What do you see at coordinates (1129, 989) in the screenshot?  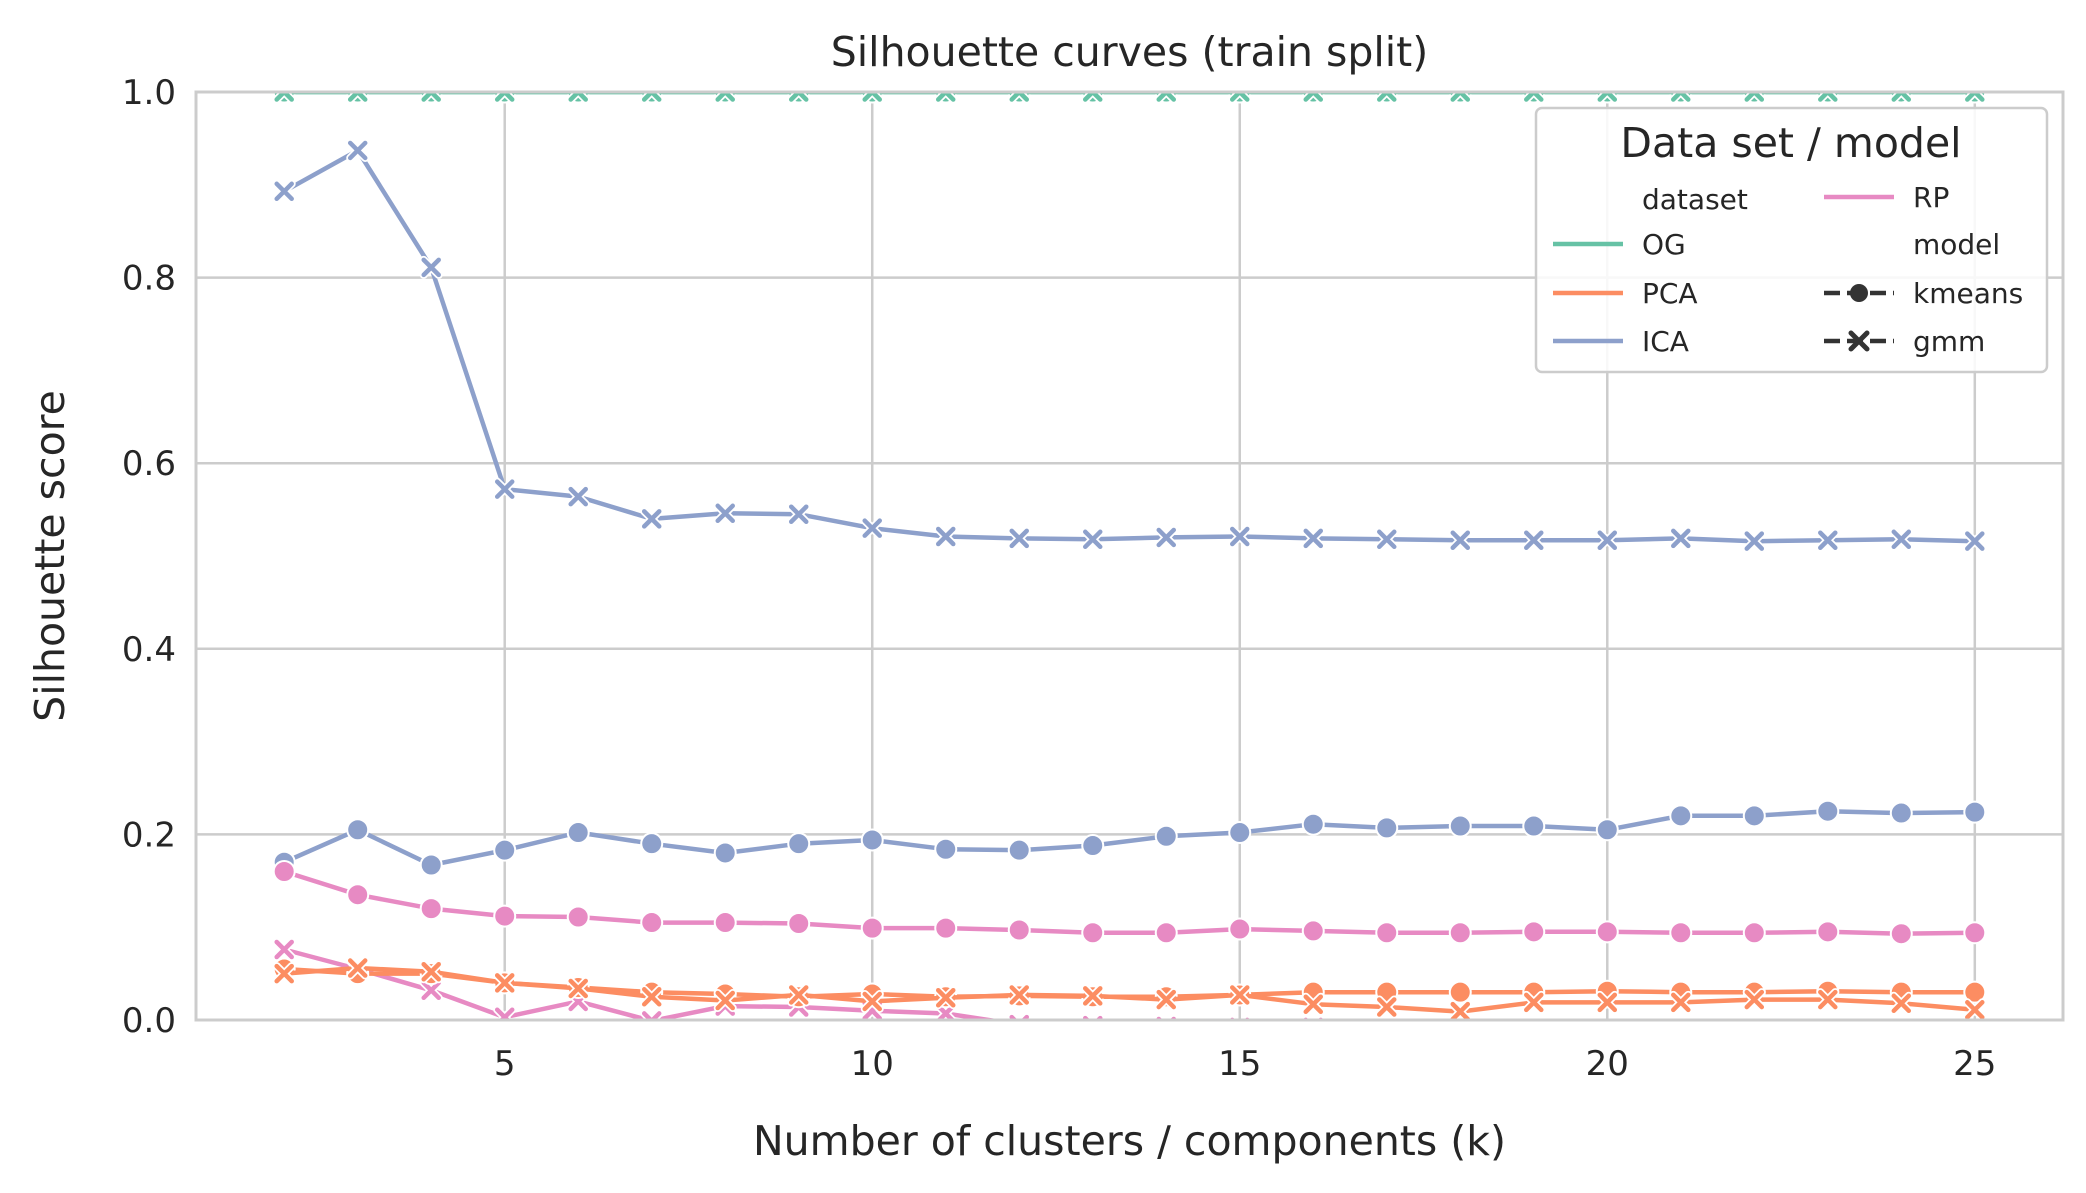 I see `series-line-pca-gmm` at bounding box center [1129, 989].